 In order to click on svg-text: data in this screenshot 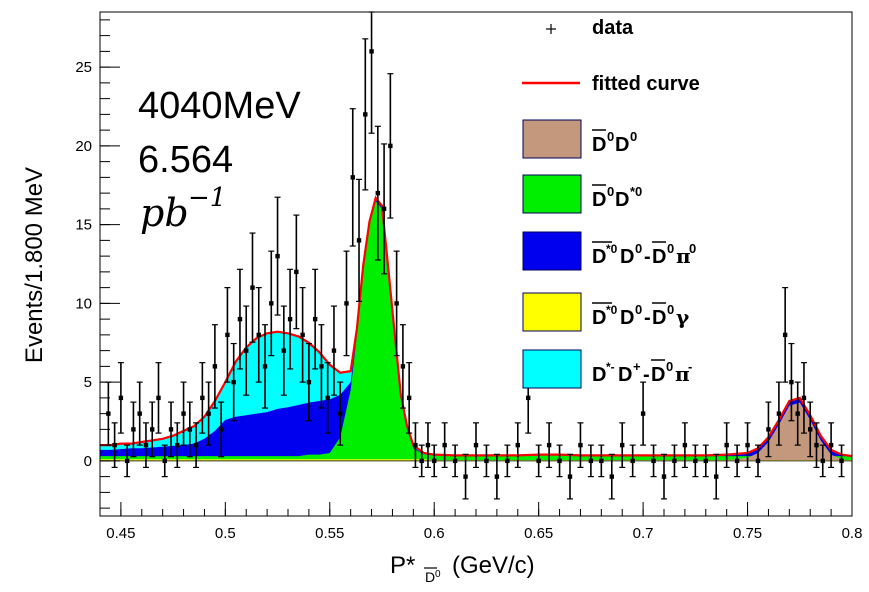, I will do `click(613, 28)`.